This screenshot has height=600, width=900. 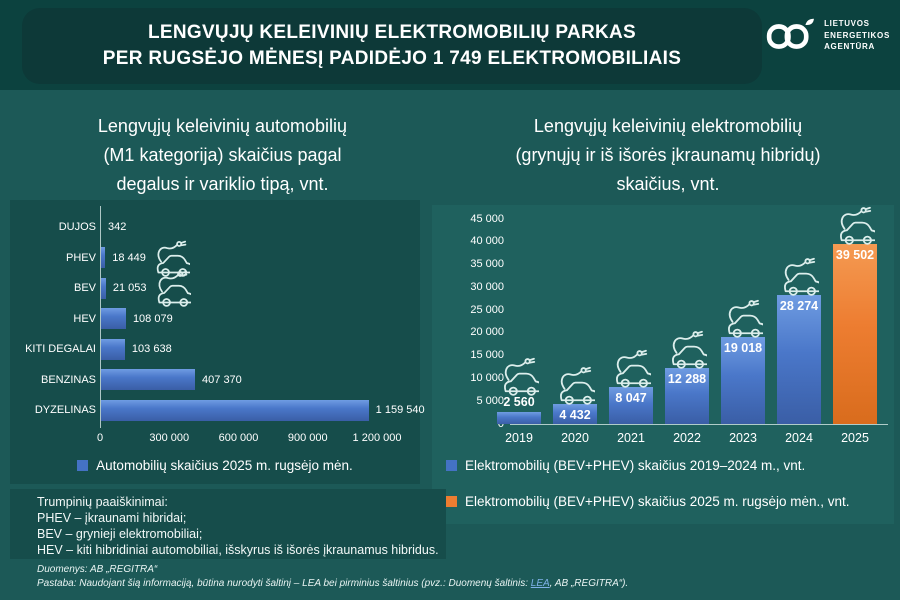 I want to click on bar-value-label: 2 560, so click(x=519, y=402).